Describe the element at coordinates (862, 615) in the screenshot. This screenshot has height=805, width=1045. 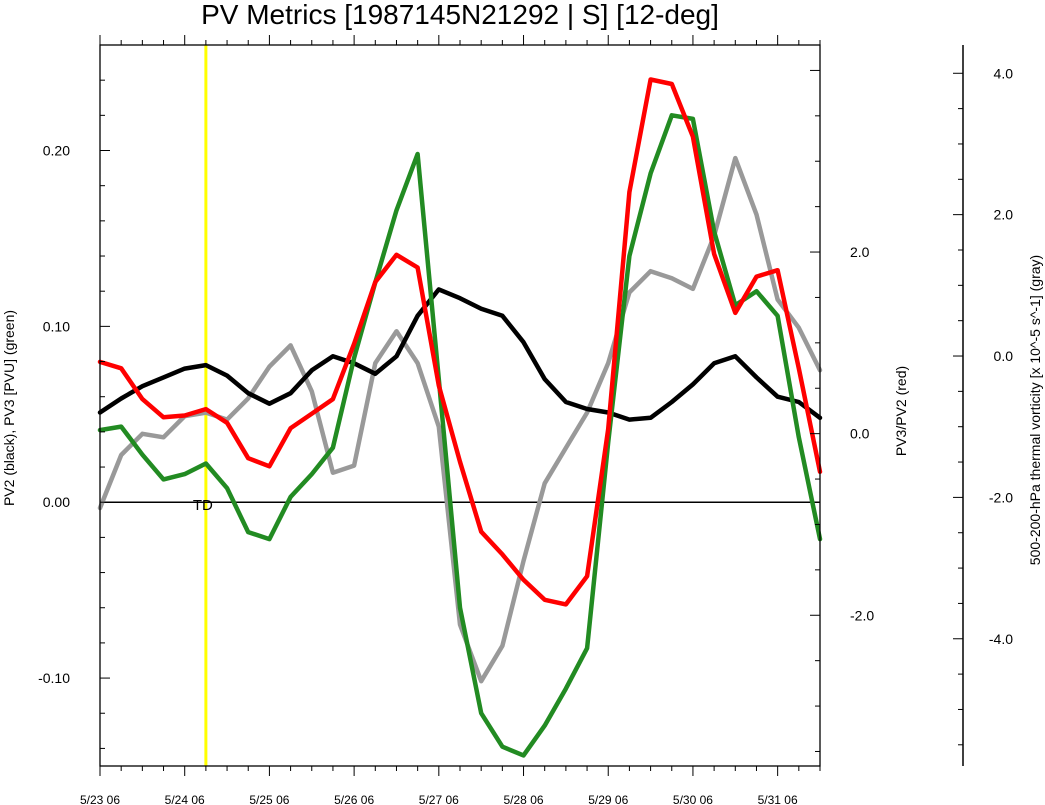
I see `right-tick-label: -2.0` at that location.